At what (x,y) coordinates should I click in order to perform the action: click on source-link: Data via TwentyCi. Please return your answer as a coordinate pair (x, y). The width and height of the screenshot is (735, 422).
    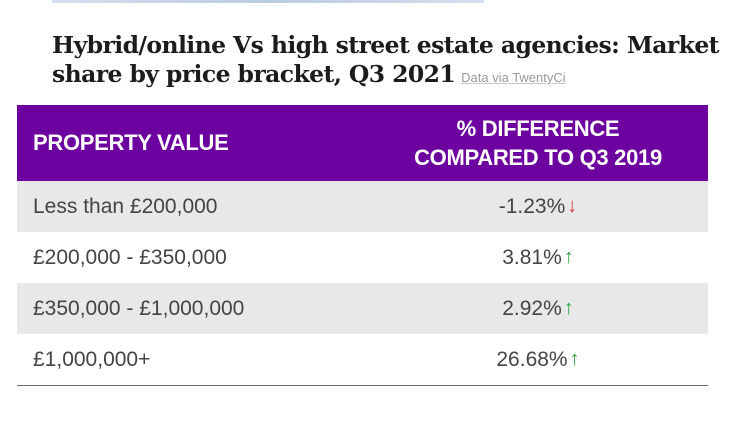
    Looking at the image, I should click on (513, 77).